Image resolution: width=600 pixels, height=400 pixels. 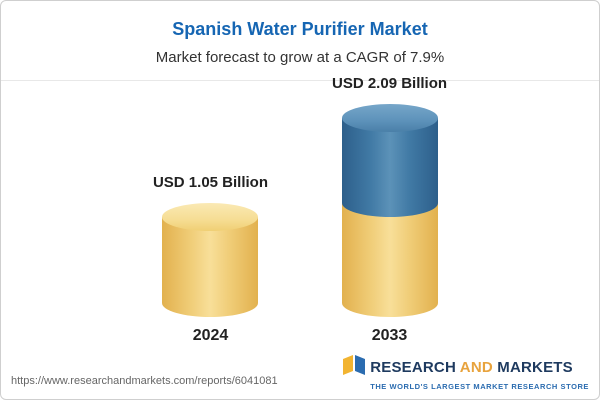 What do you see at coordinates (210, 267) in the screenshot?
I see `cylinder-2024-body` at bounding box center [210, 267].